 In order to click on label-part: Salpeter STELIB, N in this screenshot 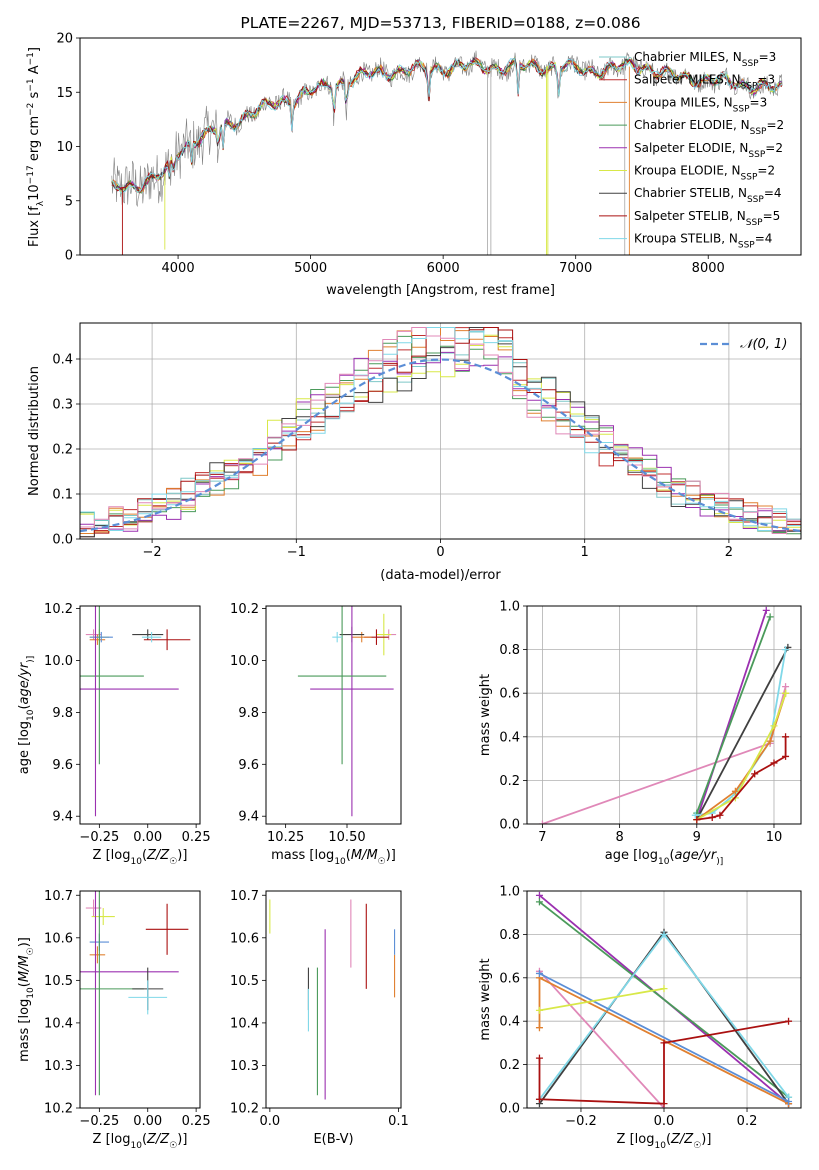, I will do `click(690, 216)`.